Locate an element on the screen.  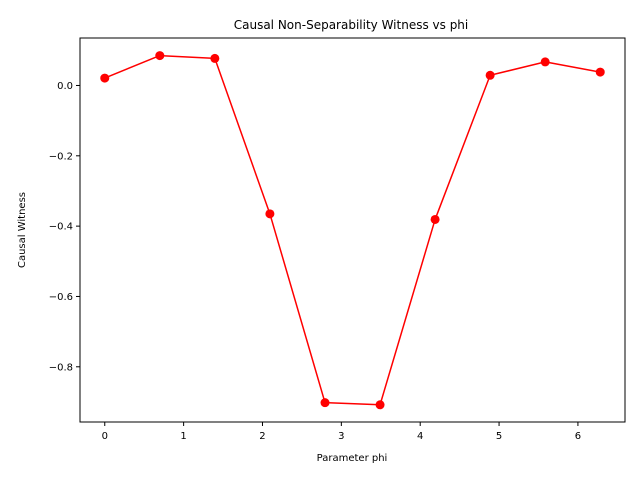
x-tick-label: 5 is located at coordinates (499, 436).